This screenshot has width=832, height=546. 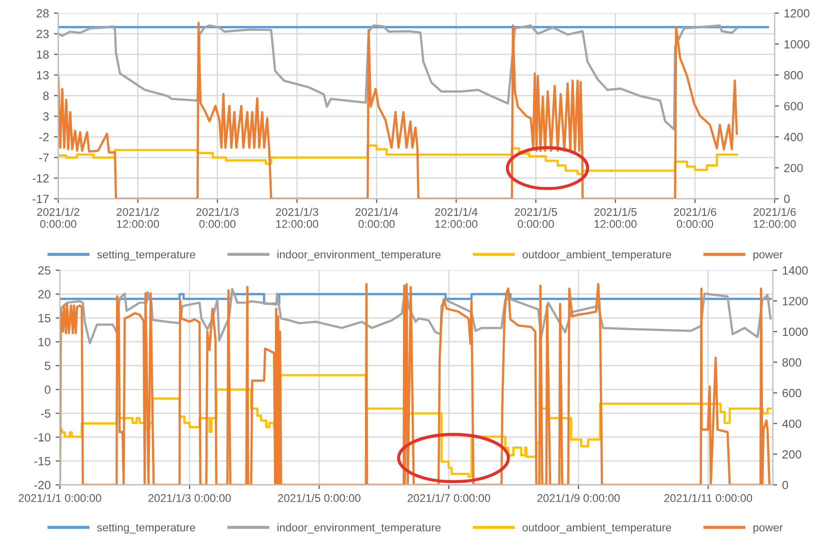 What do you see at coordinates (42, 75) in the screenshot?
I see `y-tick-label: 13` at bounding box center [42, 75].